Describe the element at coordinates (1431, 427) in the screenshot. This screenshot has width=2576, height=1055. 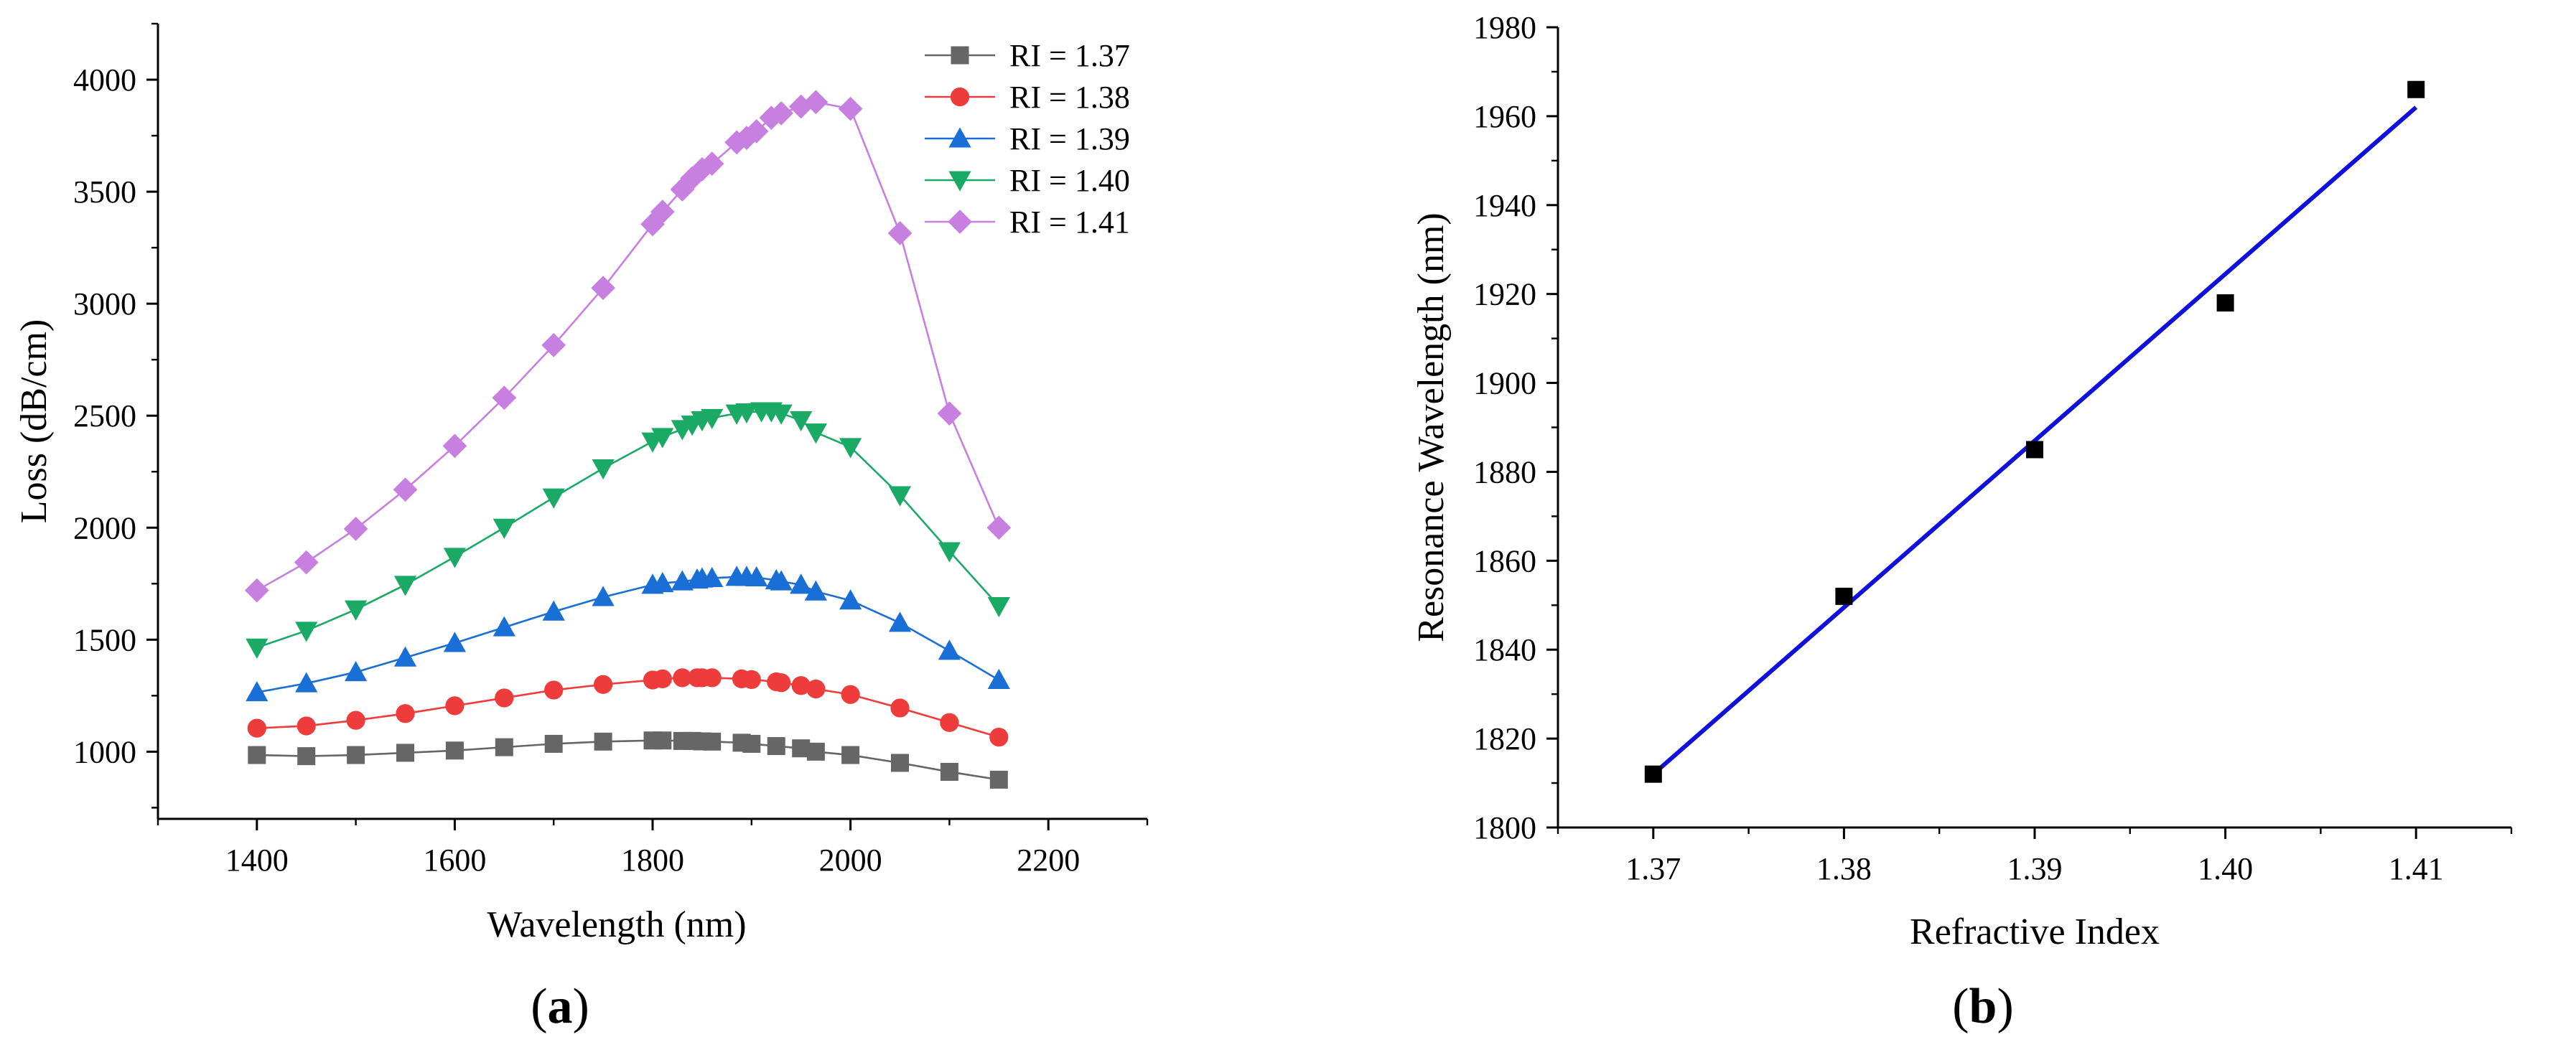
I see `panel-b-y-axis-title: Resonance Wavelength (nm)` at that location.